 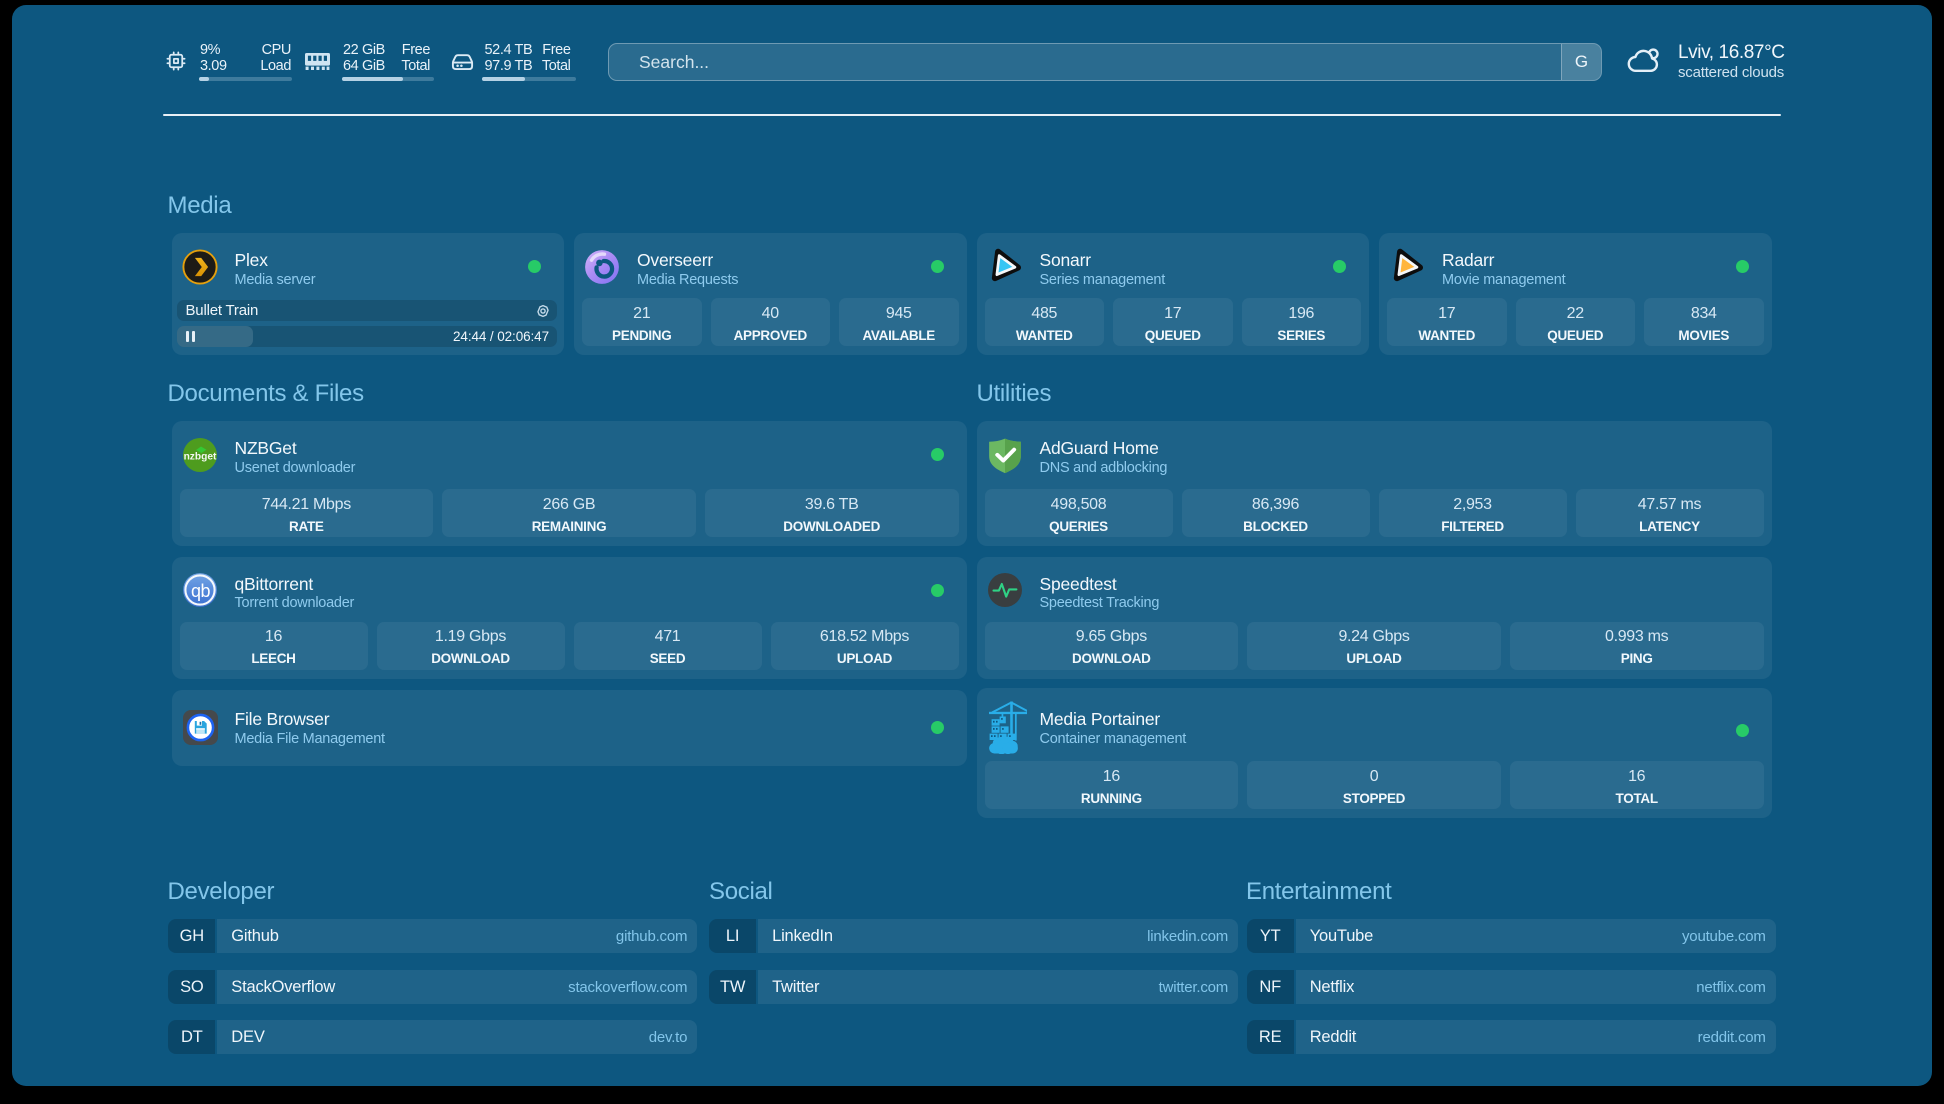 What do you see at coordinates (200, 591) in the screenshot?
I see `svg-text: qb` at bounding box center [200, 591].